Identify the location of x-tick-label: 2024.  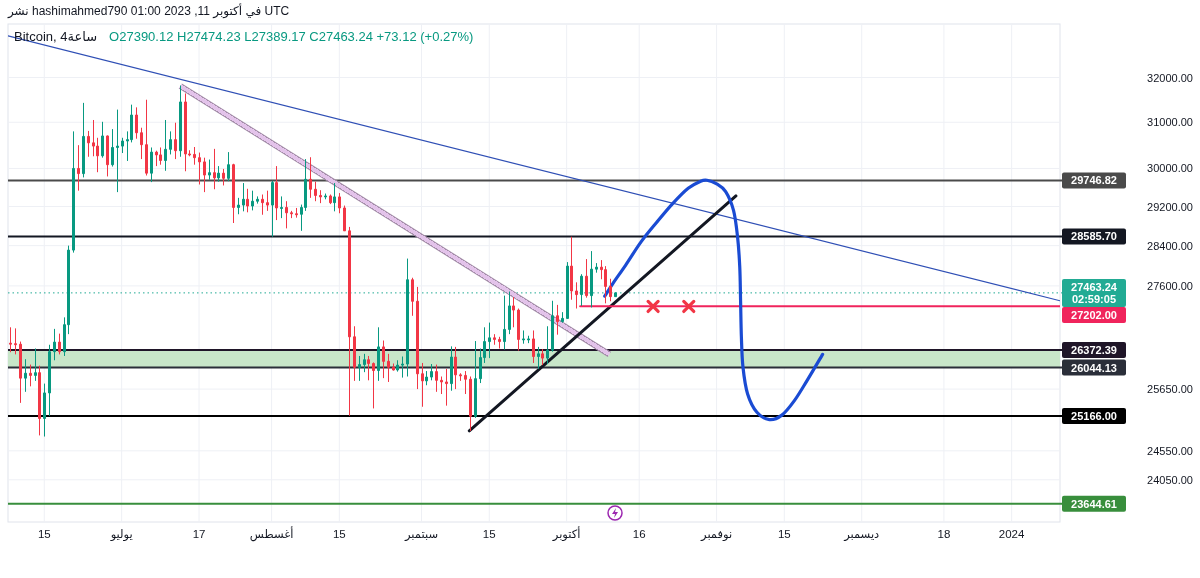
(1011, 534).